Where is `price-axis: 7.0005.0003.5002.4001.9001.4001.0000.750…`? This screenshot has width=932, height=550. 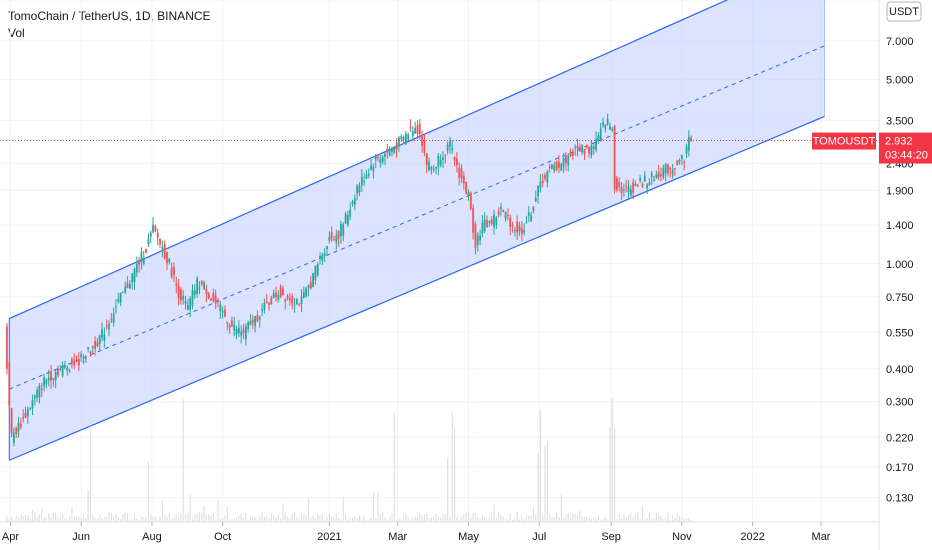 price-axis: 7.0005.0003.5002.4001.9001.4001.0000.750… is located at coordinates (900, 270).